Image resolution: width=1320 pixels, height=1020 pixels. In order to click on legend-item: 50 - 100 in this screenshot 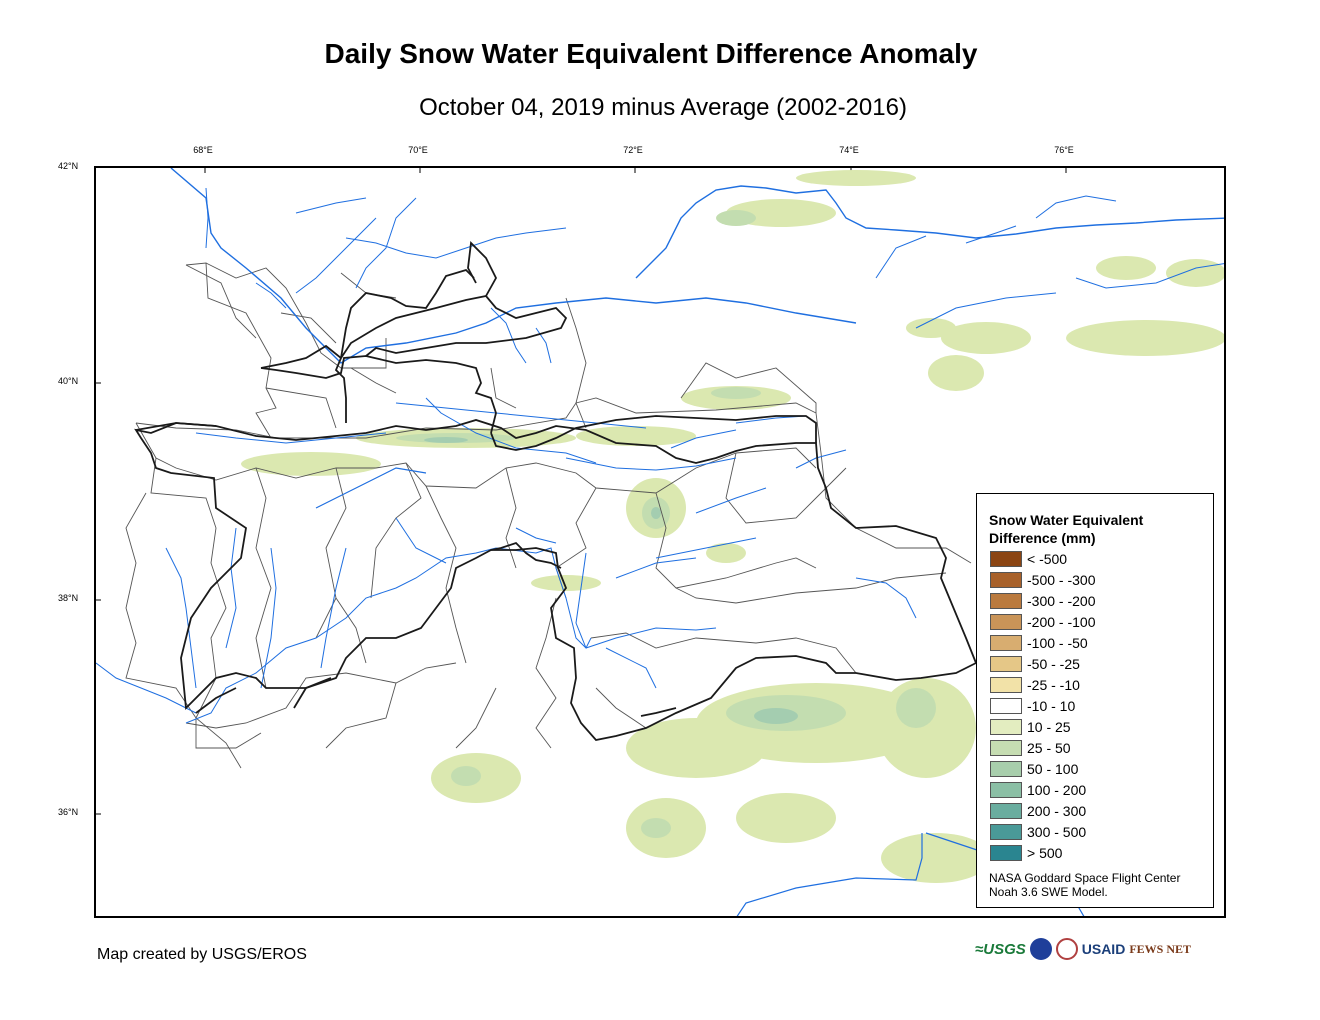, I will do `click(1034, 768)`.